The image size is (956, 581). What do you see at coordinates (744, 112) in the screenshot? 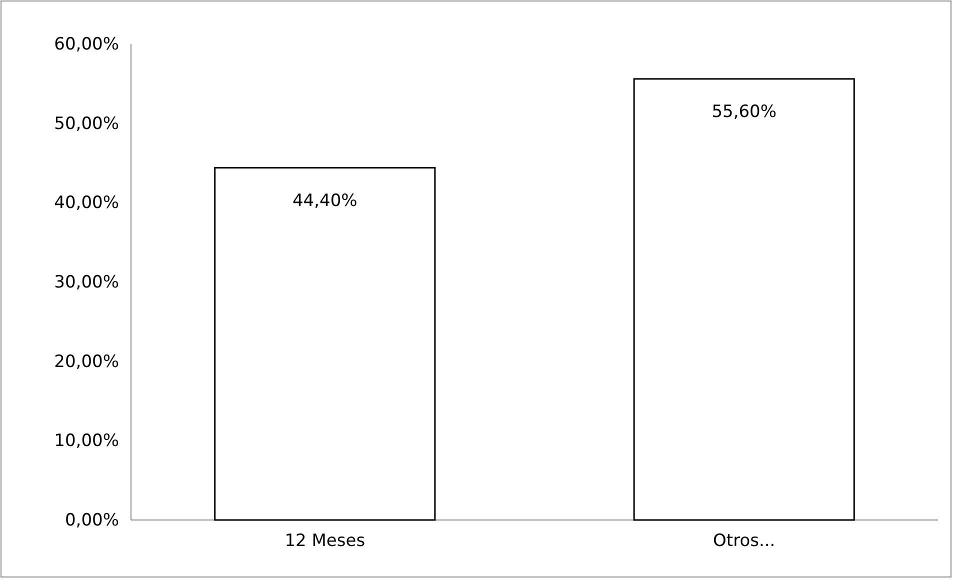
I see `data-label: 55,60%` at bounding box center [744, 112].